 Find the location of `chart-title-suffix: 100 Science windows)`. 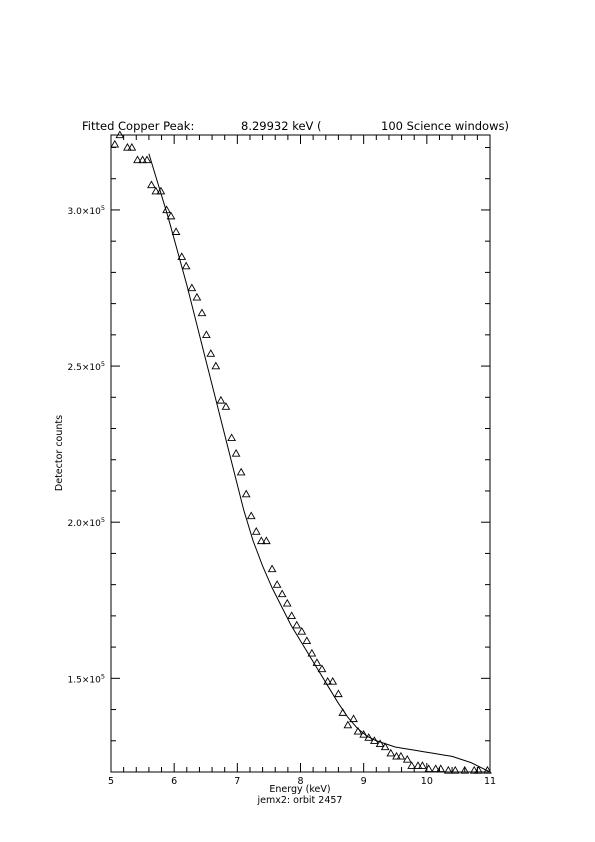

chart-title-suffix: 100 Science windows) is located at coordinates (445, 126).